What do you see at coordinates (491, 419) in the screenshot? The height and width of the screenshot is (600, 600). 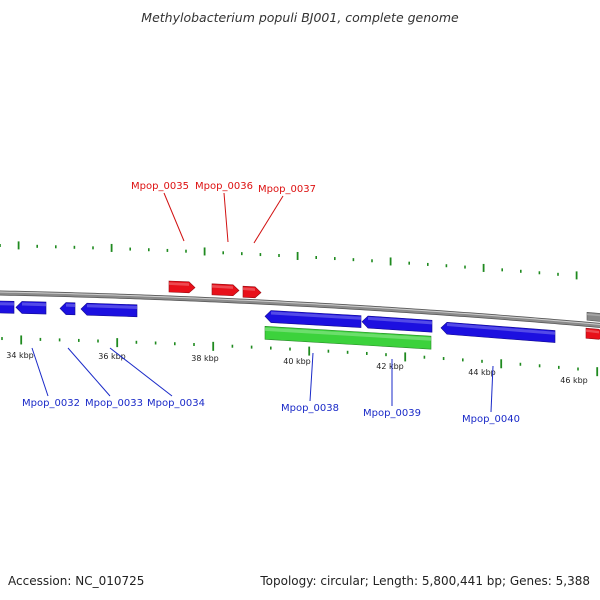 I see `label-reverse: Mpop_0040` at bounding box center [491, 419].